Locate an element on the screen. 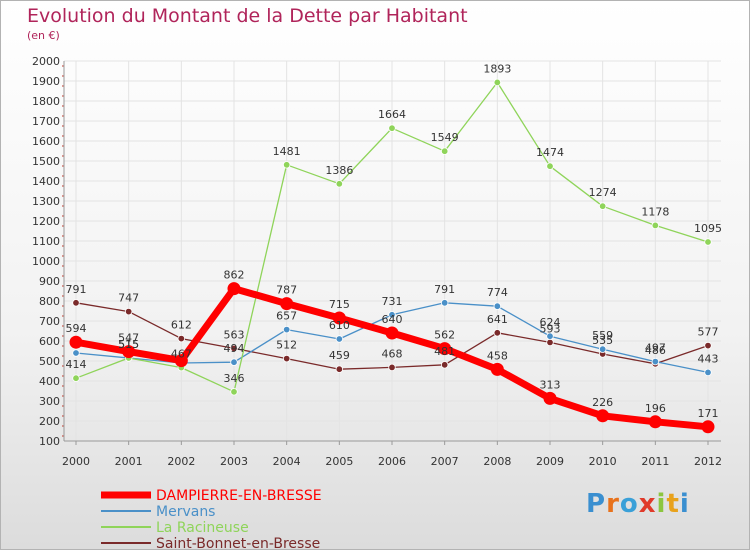 Image resolution: width=750 pixels, height=550 pixels. logo-letter: t is located at coordinates (673, 504).